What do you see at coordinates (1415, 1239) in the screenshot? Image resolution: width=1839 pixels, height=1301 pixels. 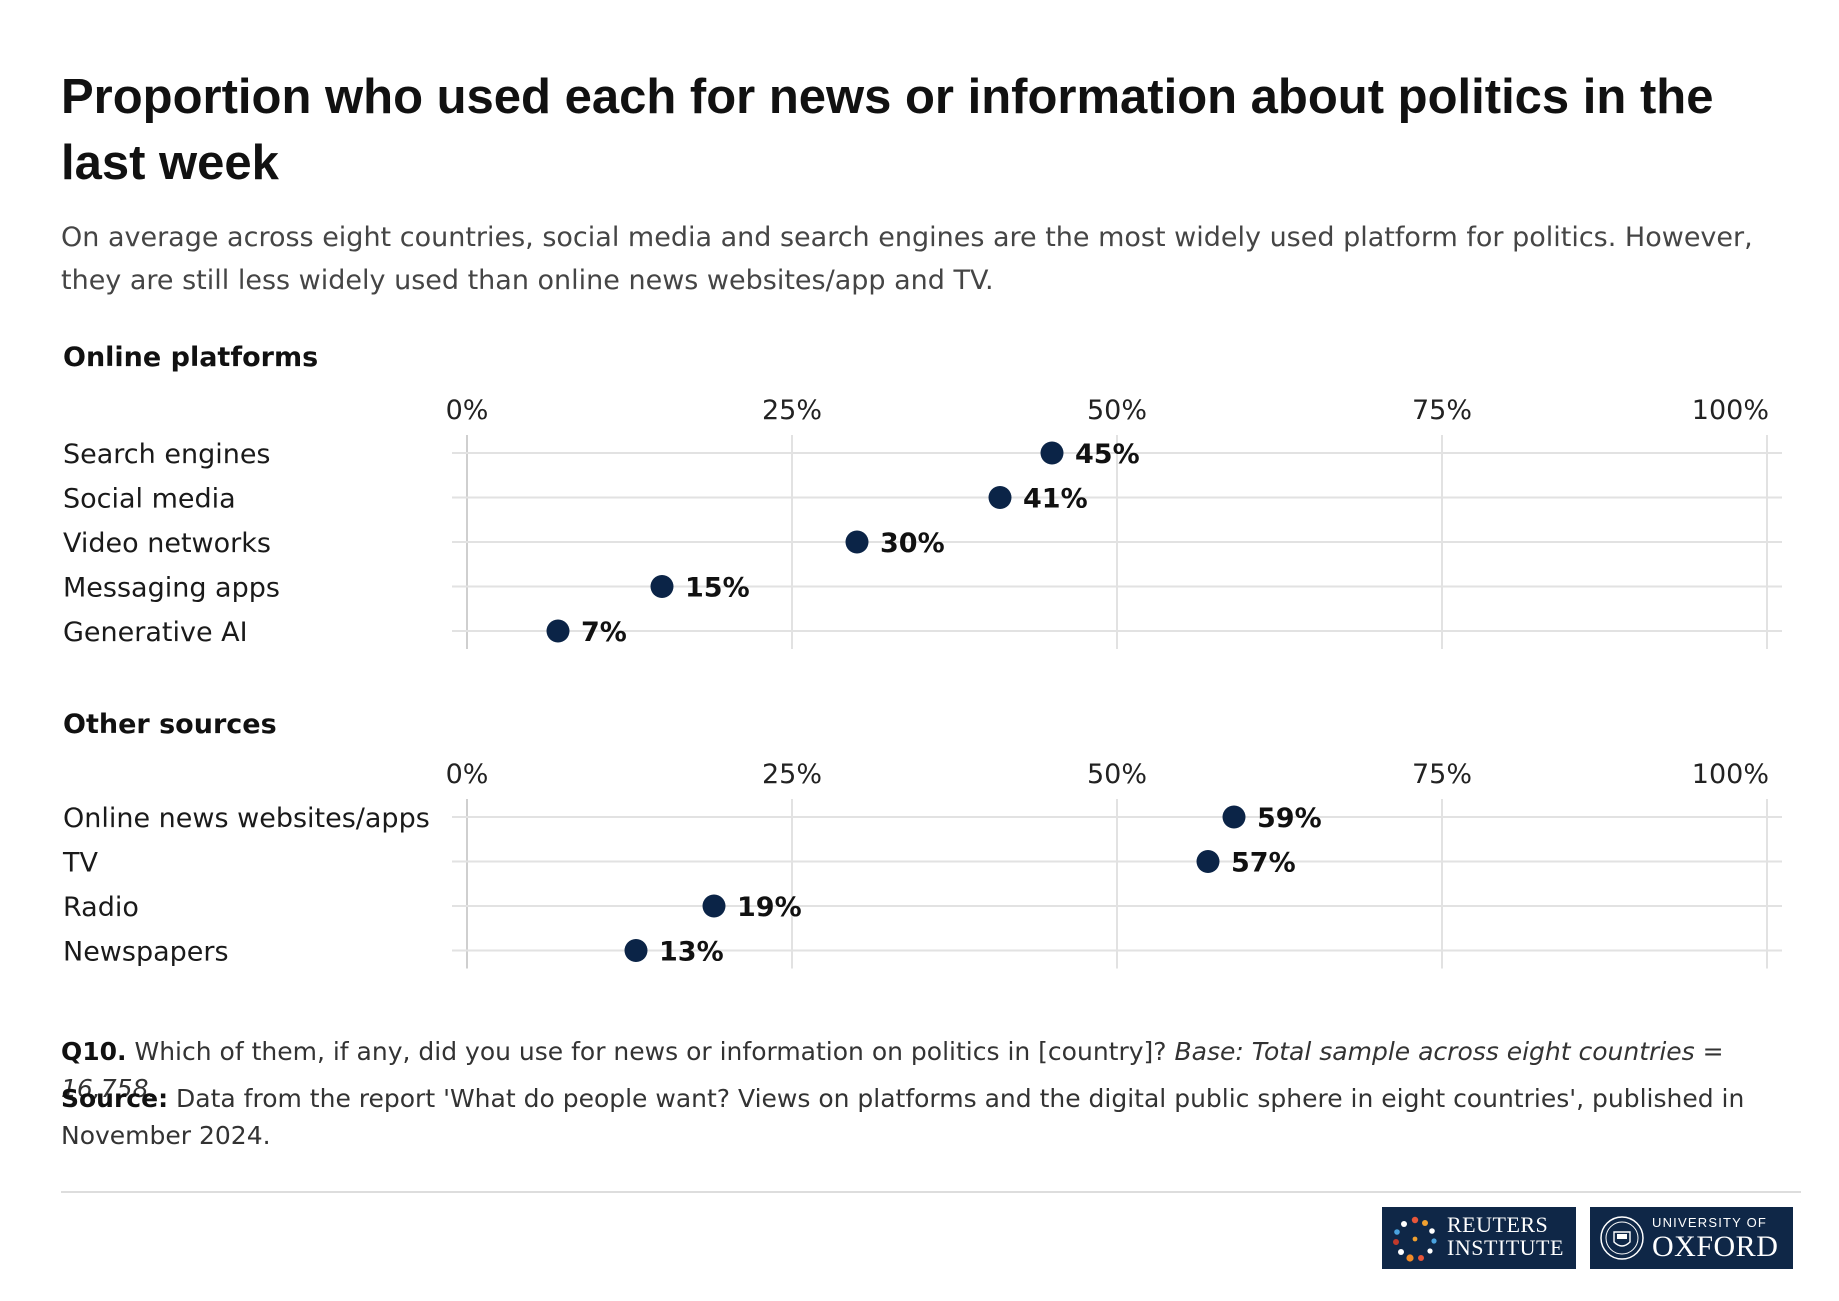 I see `reuters-dots-icon` at bounding box center [1415, 1239].